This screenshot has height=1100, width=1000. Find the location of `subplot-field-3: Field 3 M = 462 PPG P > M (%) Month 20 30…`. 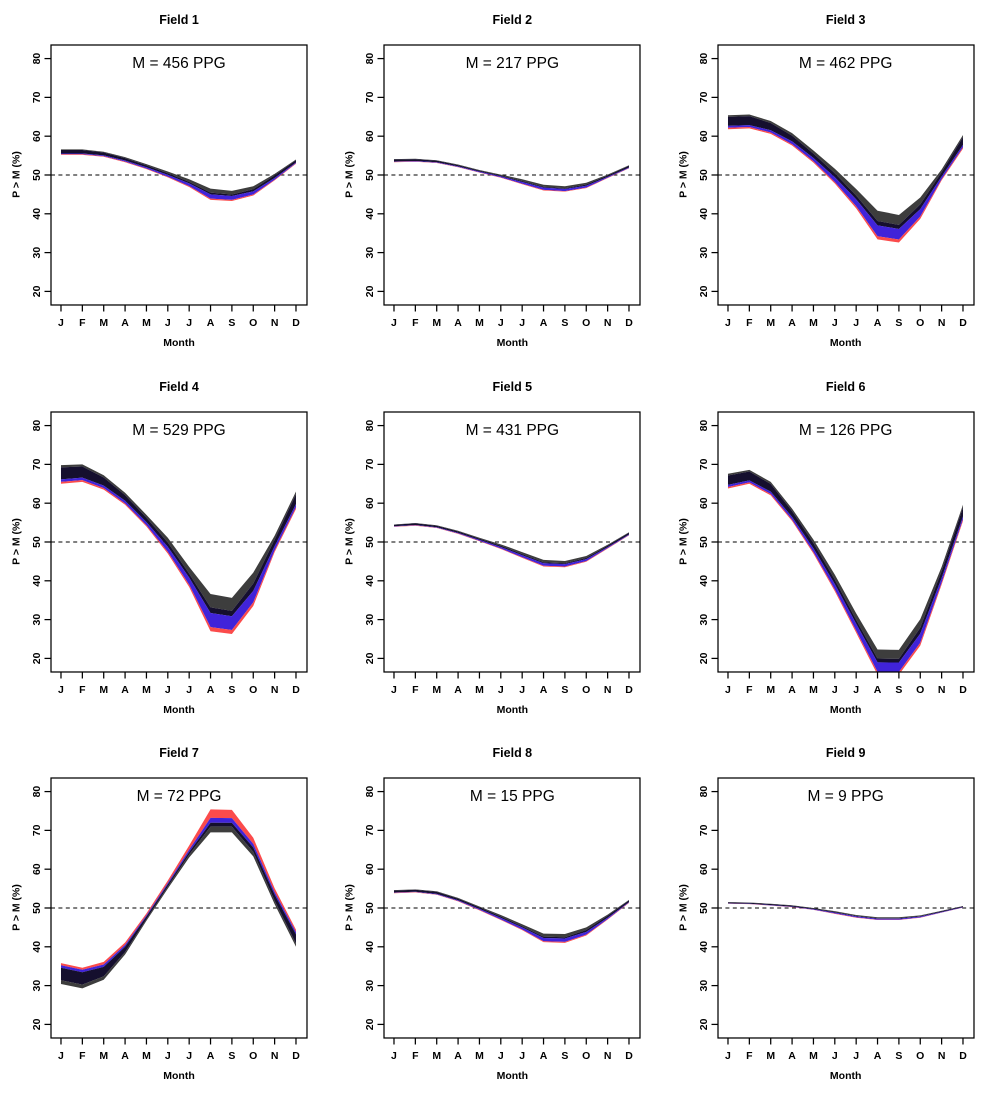

subplot-field-3: Field 3 M = 462 PPG P > M (%) Month 20 30… is located at coordinates (833, 183).